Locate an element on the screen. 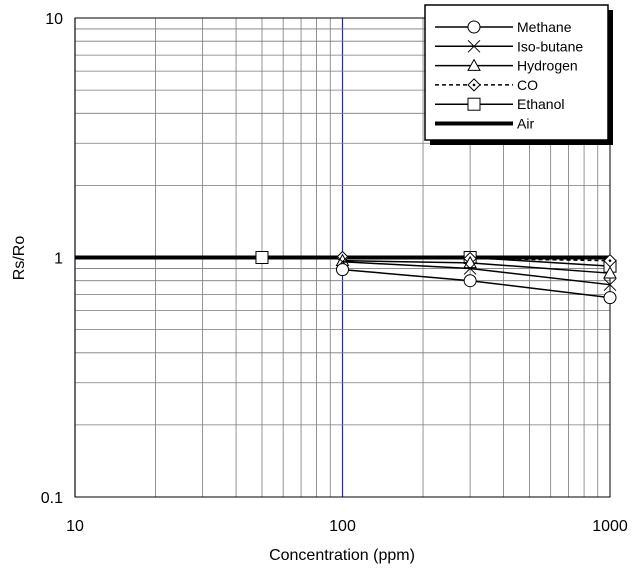 The image size is (642, 570). legend-label: Methane is located at coordinates (544, 27).